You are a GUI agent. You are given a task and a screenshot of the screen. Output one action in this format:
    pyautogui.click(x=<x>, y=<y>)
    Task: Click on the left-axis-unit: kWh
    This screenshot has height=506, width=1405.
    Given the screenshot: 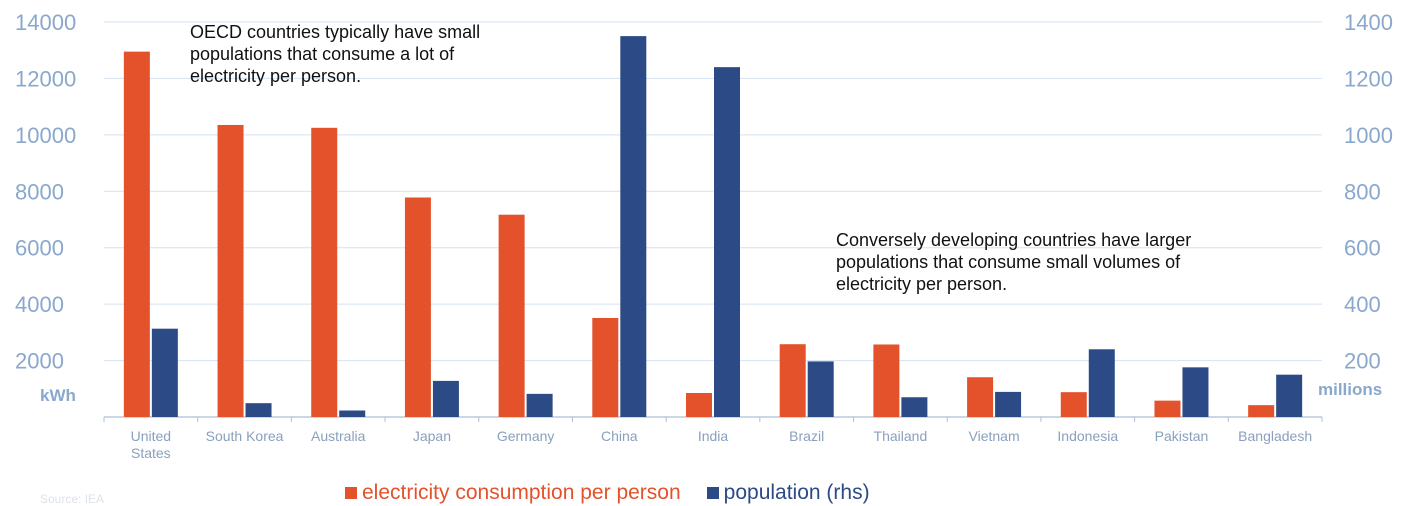 What is the action you would take?
    pyautogui.click(x=58, y=395)
    